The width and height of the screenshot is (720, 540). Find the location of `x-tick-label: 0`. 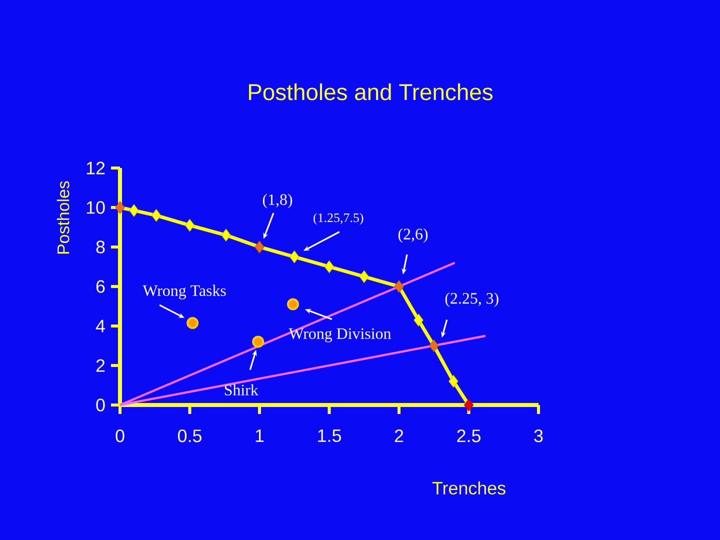

x-tick-label: 0 is located at coordinates (120, 436).